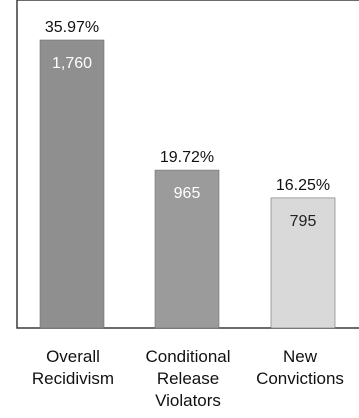 This screenshot has width=359, height=418. What do you see at coordinates (188, 400) in the screenshot?
I see `category-label-2-line-3: Violators` at bounding box center [188, 400].